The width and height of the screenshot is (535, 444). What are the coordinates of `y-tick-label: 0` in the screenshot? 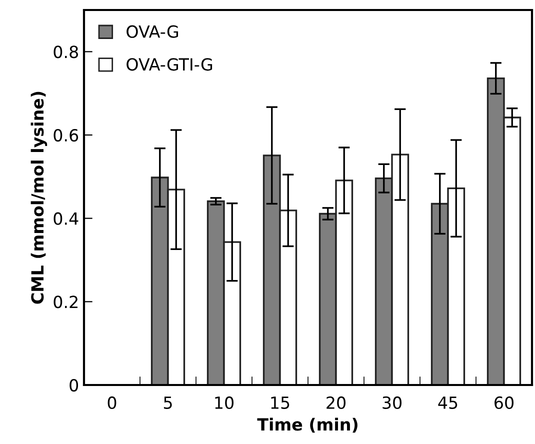 It's located at (74, 385).